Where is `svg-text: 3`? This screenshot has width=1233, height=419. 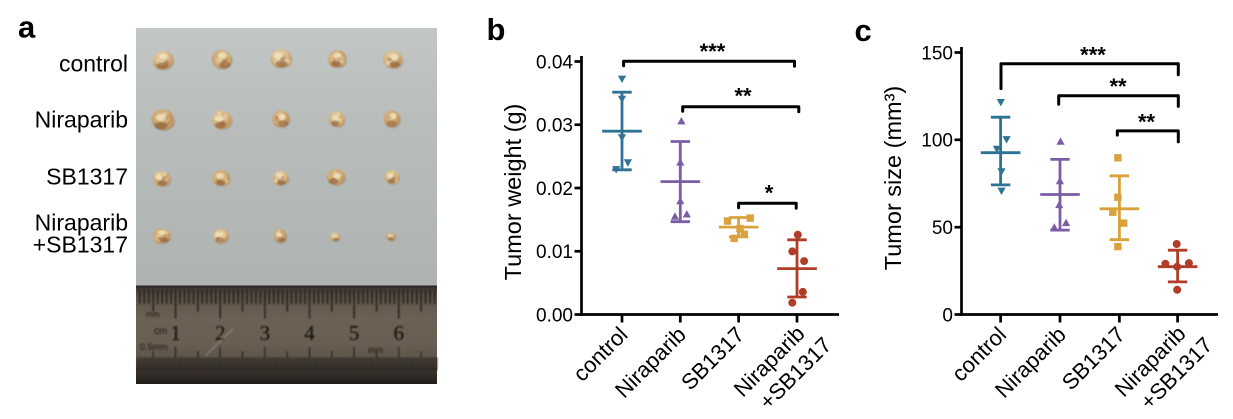 svg-text: 3 is located at coordinates (265, 333).